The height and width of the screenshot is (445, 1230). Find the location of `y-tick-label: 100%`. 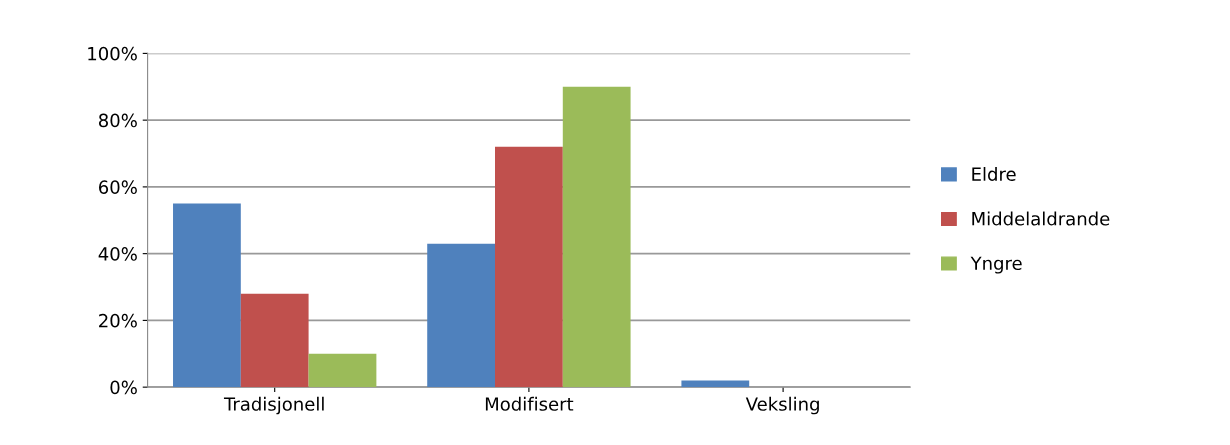

y-tick-label: 100% is located at coordinates (112, 53).